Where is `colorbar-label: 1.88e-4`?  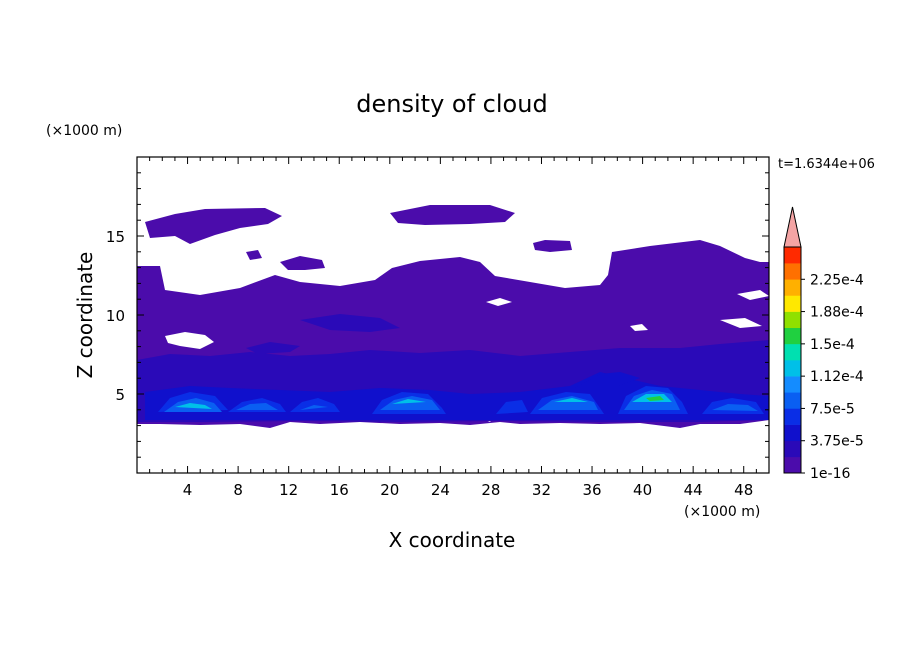
colorbar-label: 1.88e-4 is located at coordinates (837, 313).